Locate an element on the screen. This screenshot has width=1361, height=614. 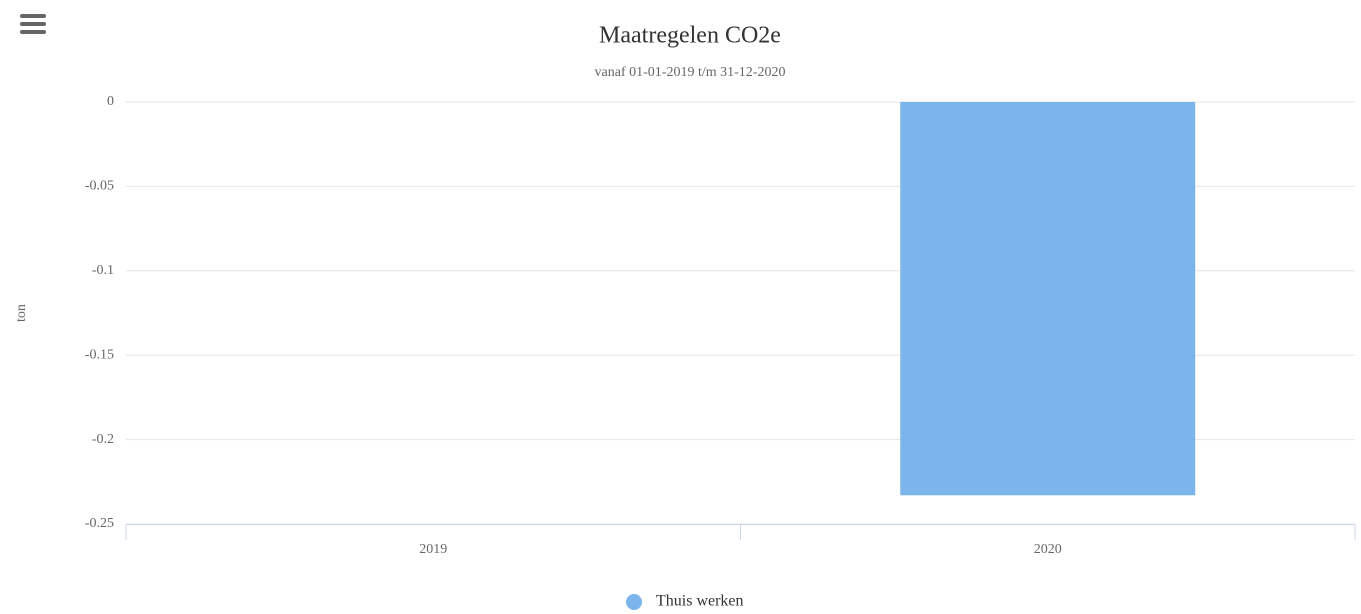
y-tick-label: 0 is located at coordinates (110, 101).